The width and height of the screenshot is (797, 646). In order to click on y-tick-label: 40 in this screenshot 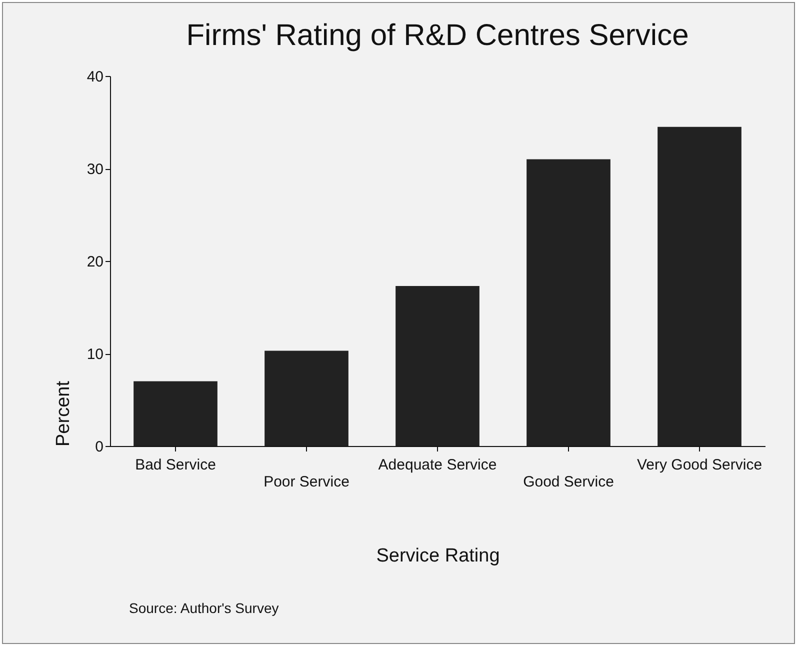, I will do `click(95, 77)`.